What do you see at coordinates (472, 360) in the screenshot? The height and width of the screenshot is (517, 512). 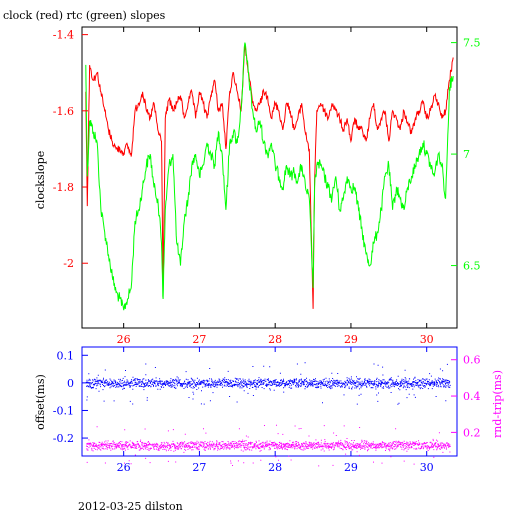 I see `y2-tick-label: 0.6` at bounding box center [472, 360].